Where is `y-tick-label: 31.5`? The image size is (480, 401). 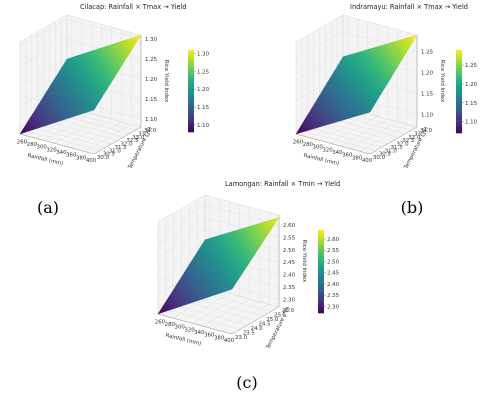
y-tick-label: 31.5 is located at coordinates (397, 148).